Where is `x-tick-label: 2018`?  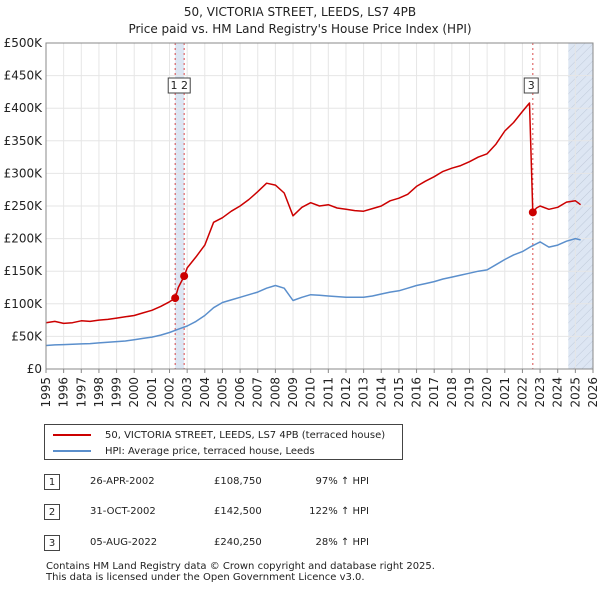 x-tick-label: 2018 is located at coordinates (452, 392).